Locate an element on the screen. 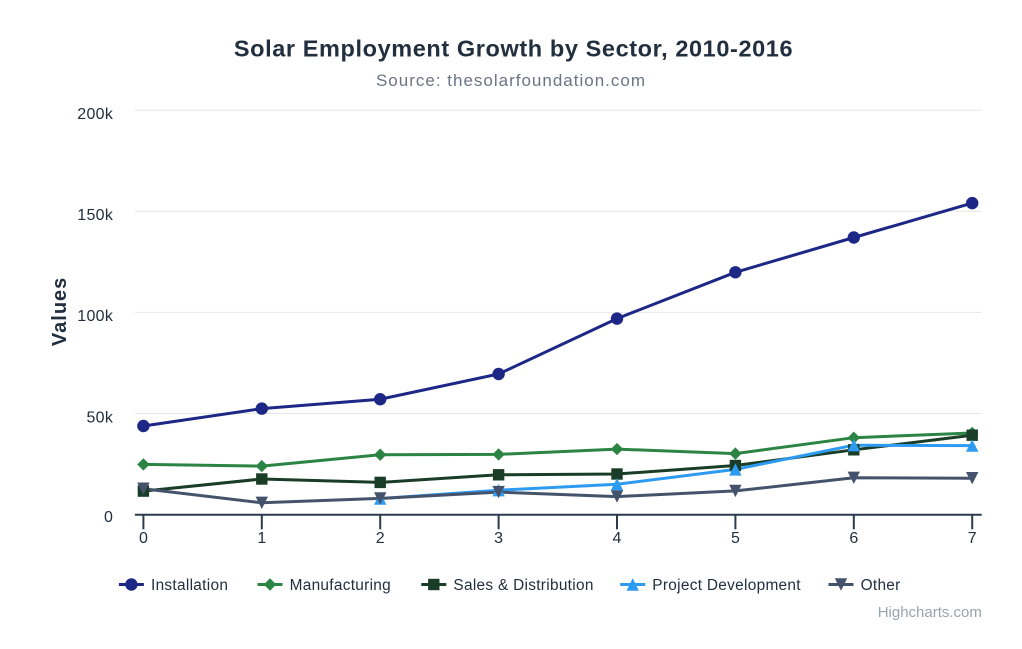 The height and width of the screenshot is (649, 1022). svg-text: Highcharts.com is located at coordinates (930, 612).